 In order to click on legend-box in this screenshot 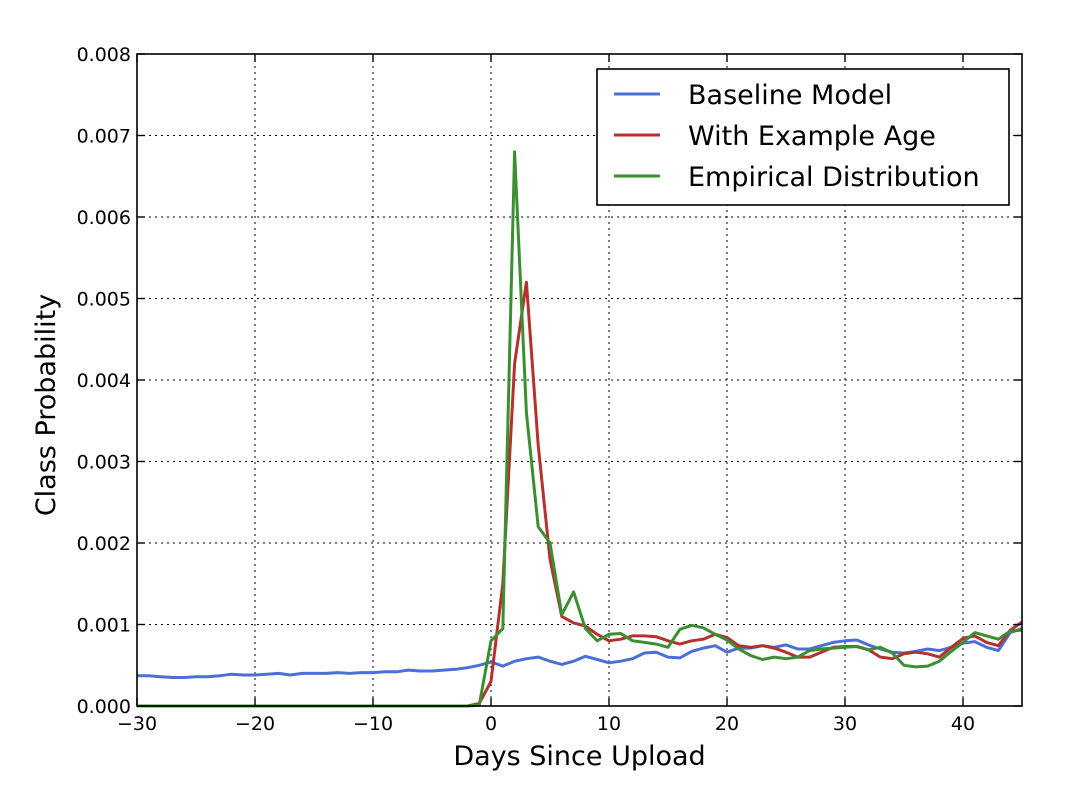, I will do `click(803, 137)`.